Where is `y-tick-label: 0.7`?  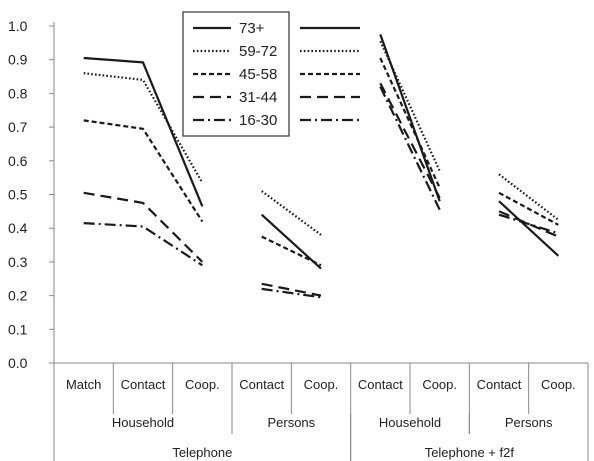
y-tick-label: 0.7 is located at coordinates (18, 127).